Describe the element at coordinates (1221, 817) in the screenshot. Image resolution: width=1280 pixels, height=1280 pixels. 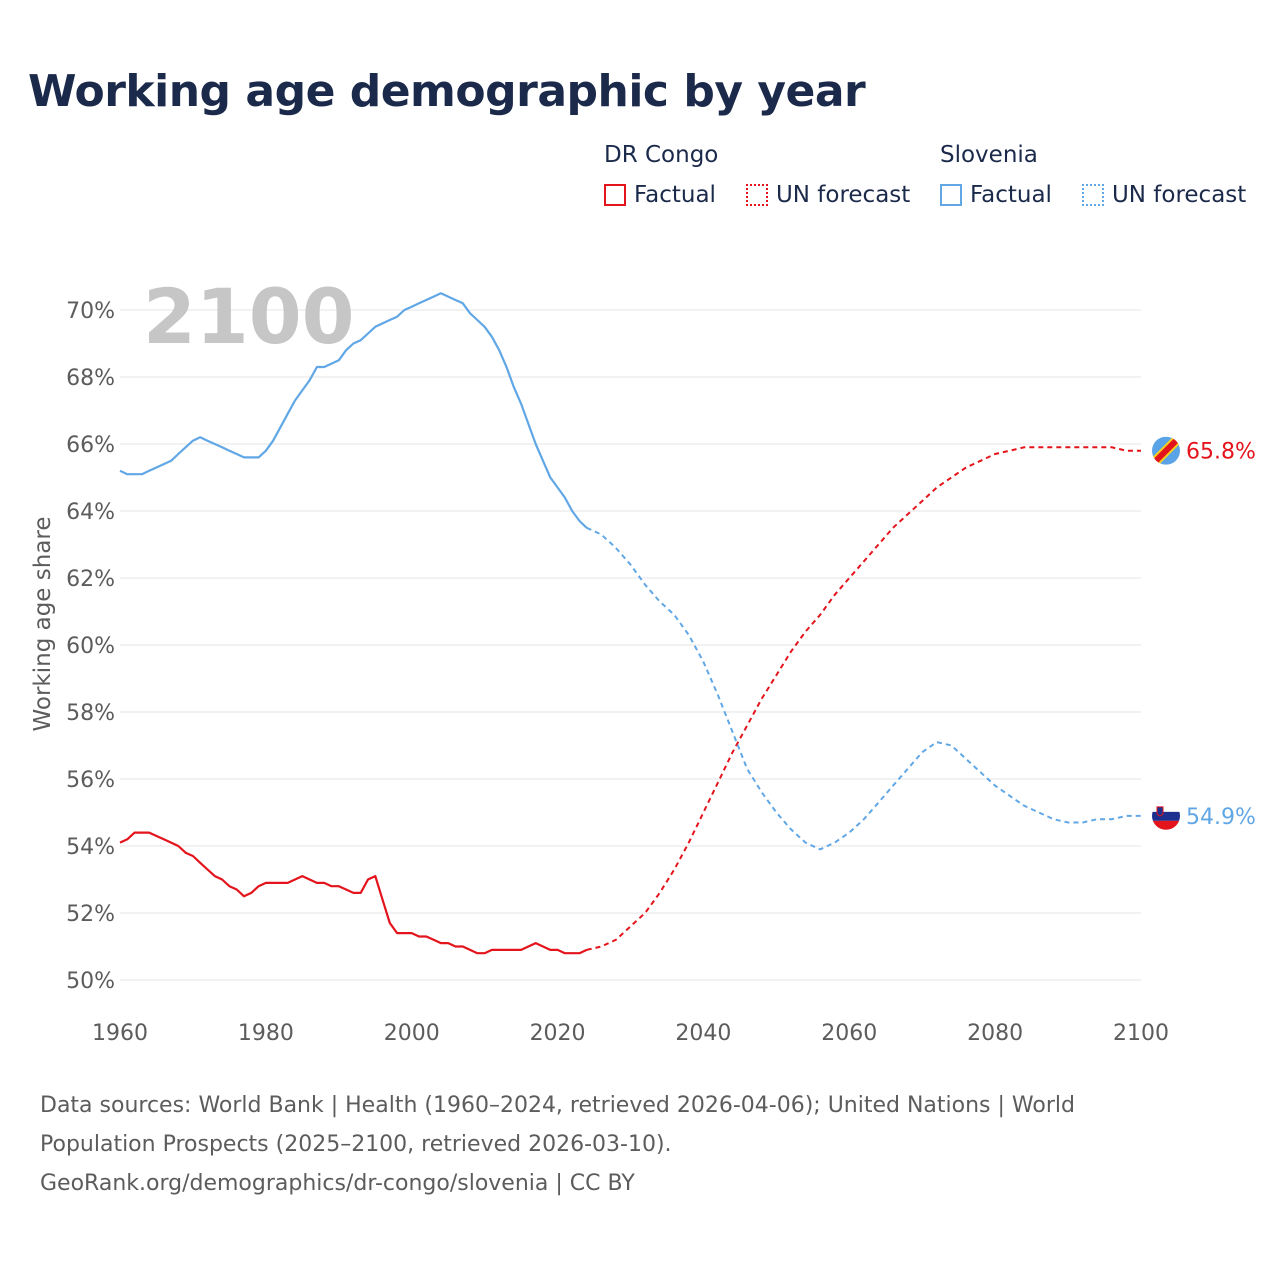
I see `end-value-label: 54.9%` at that location.